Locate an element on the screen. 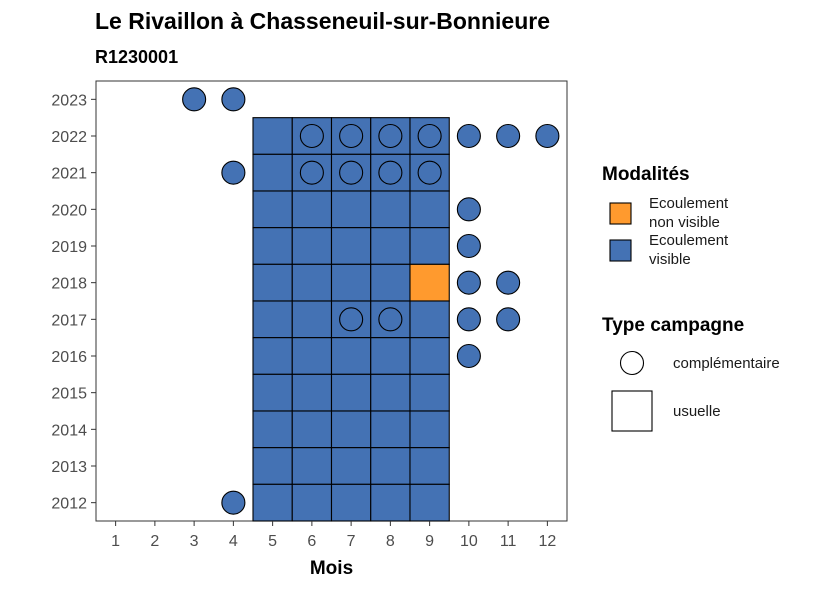 The height and width of the screenshot is (590, 826). x-tick-label-3: 3 is located at coordinates (194, 541).